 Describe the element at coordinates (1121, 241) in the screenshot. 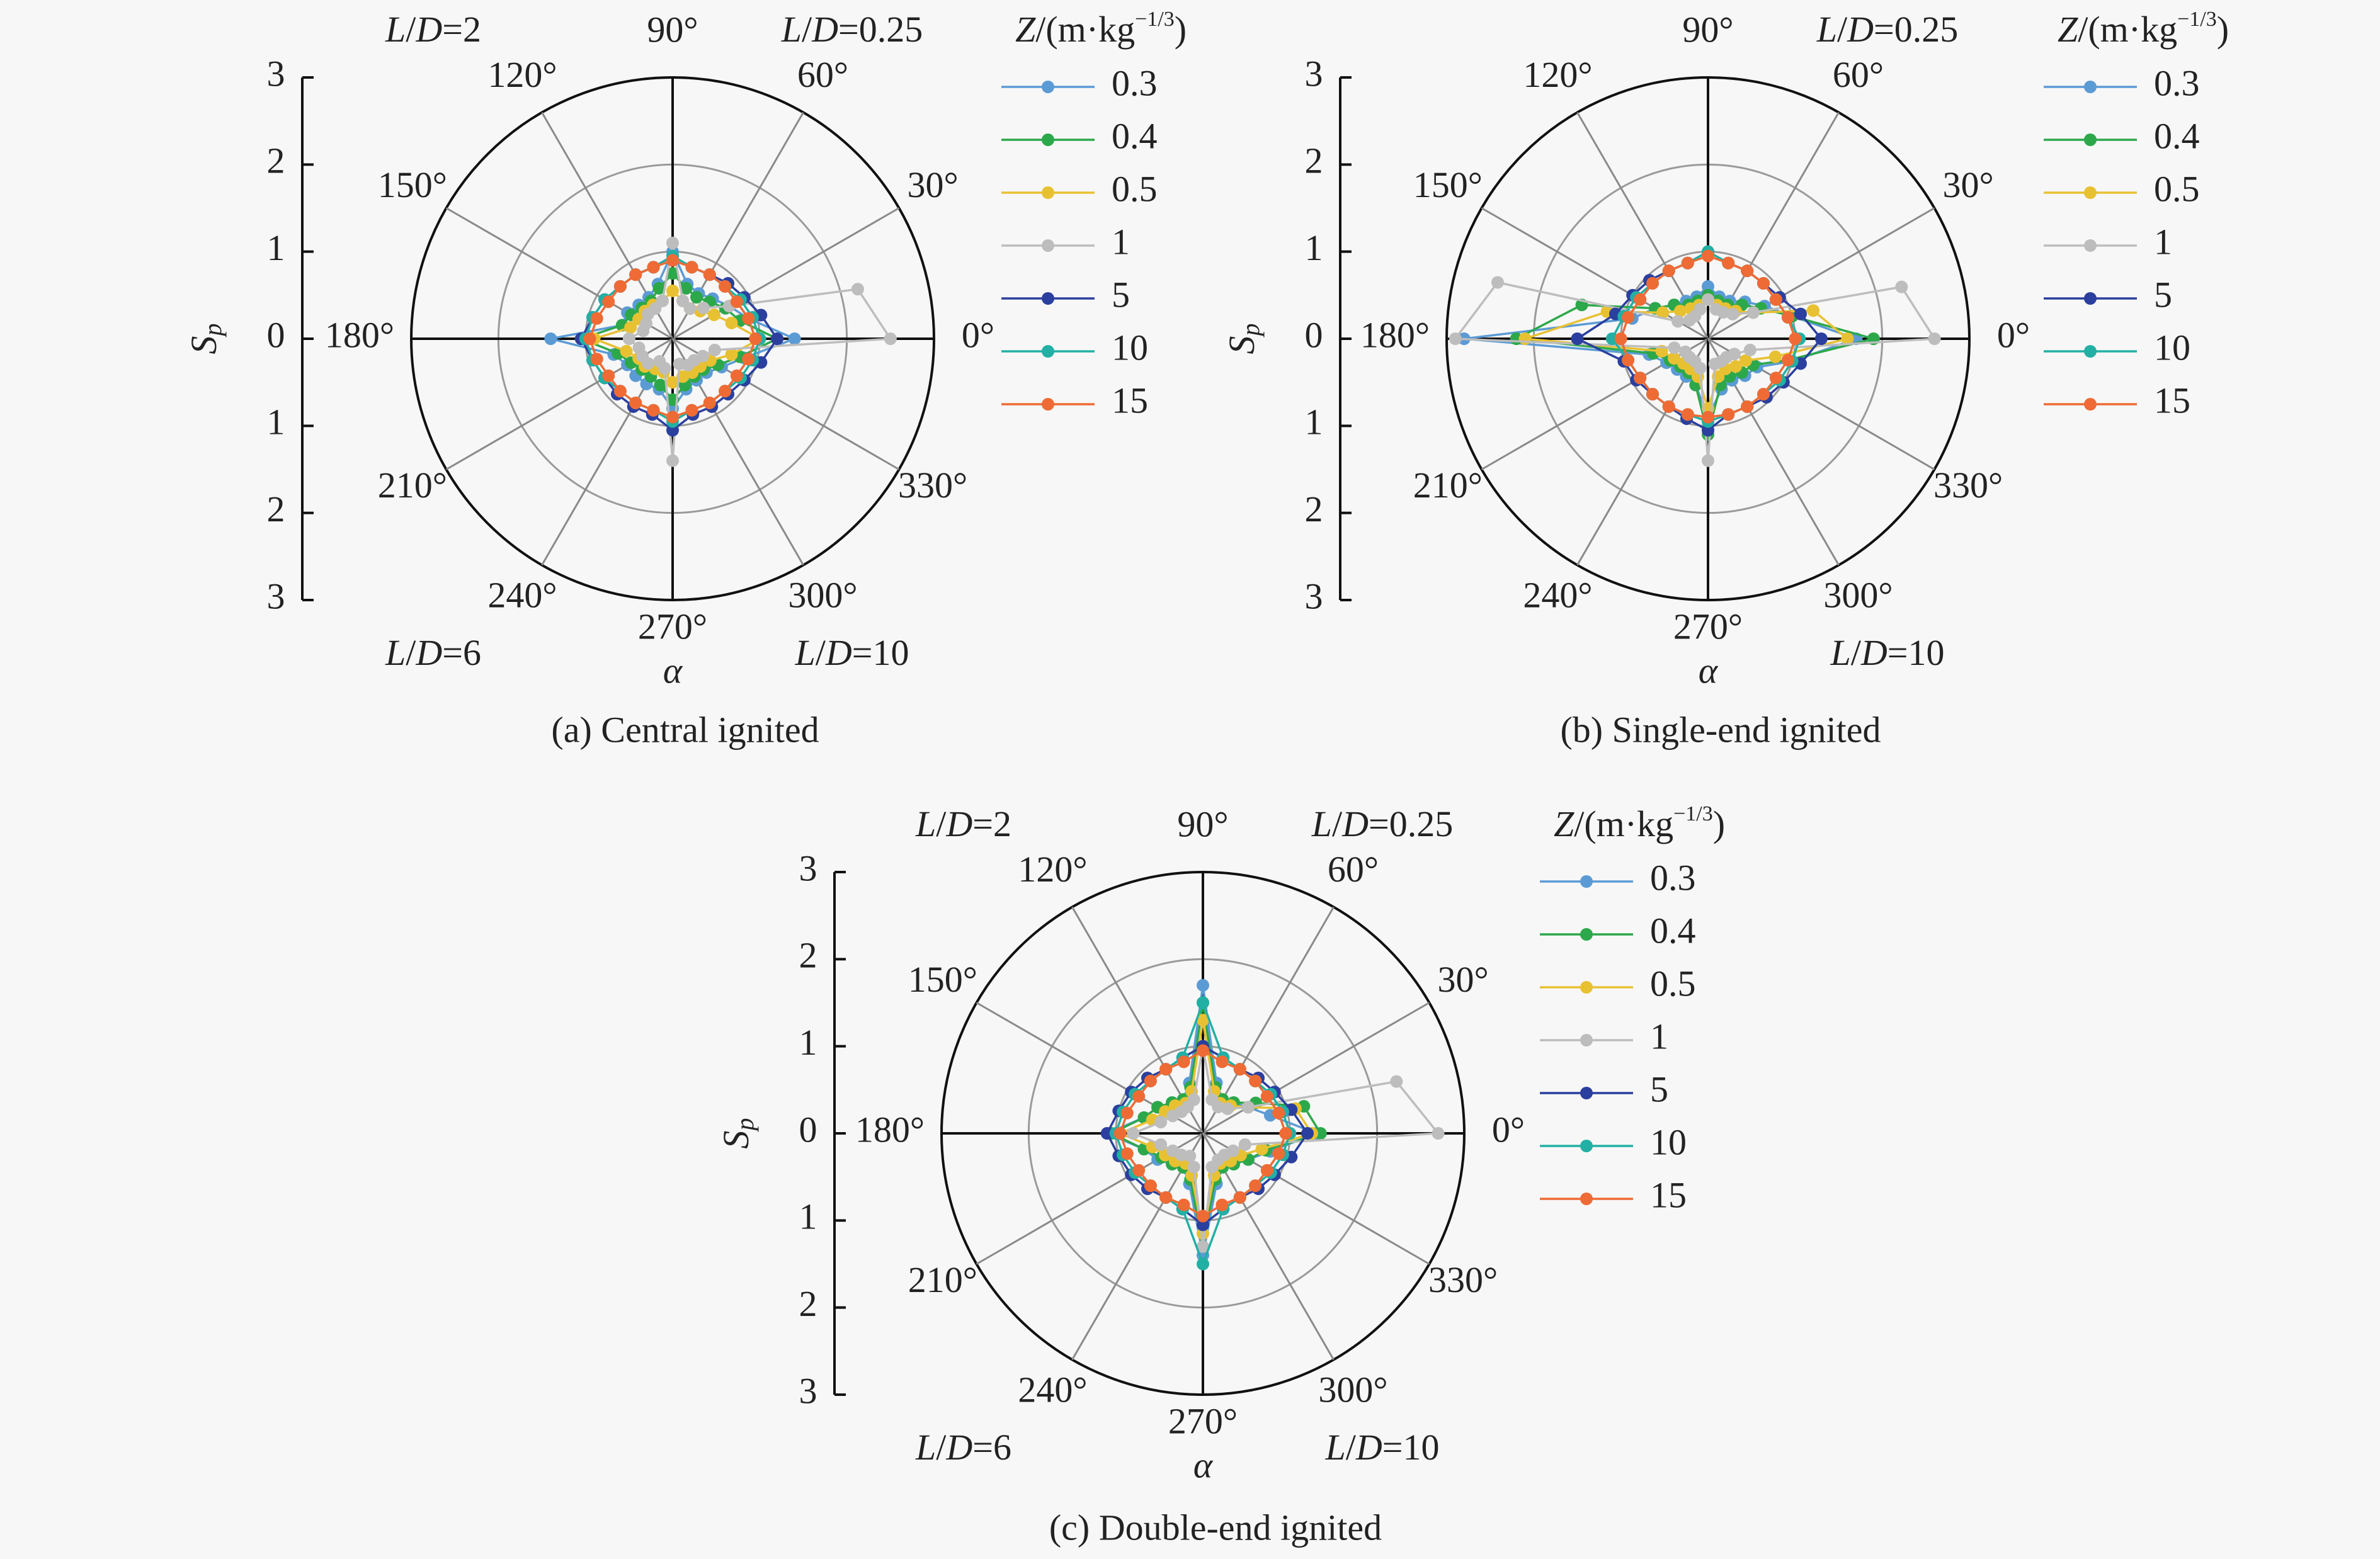

I see `legend-entry-label: 1` at that location.